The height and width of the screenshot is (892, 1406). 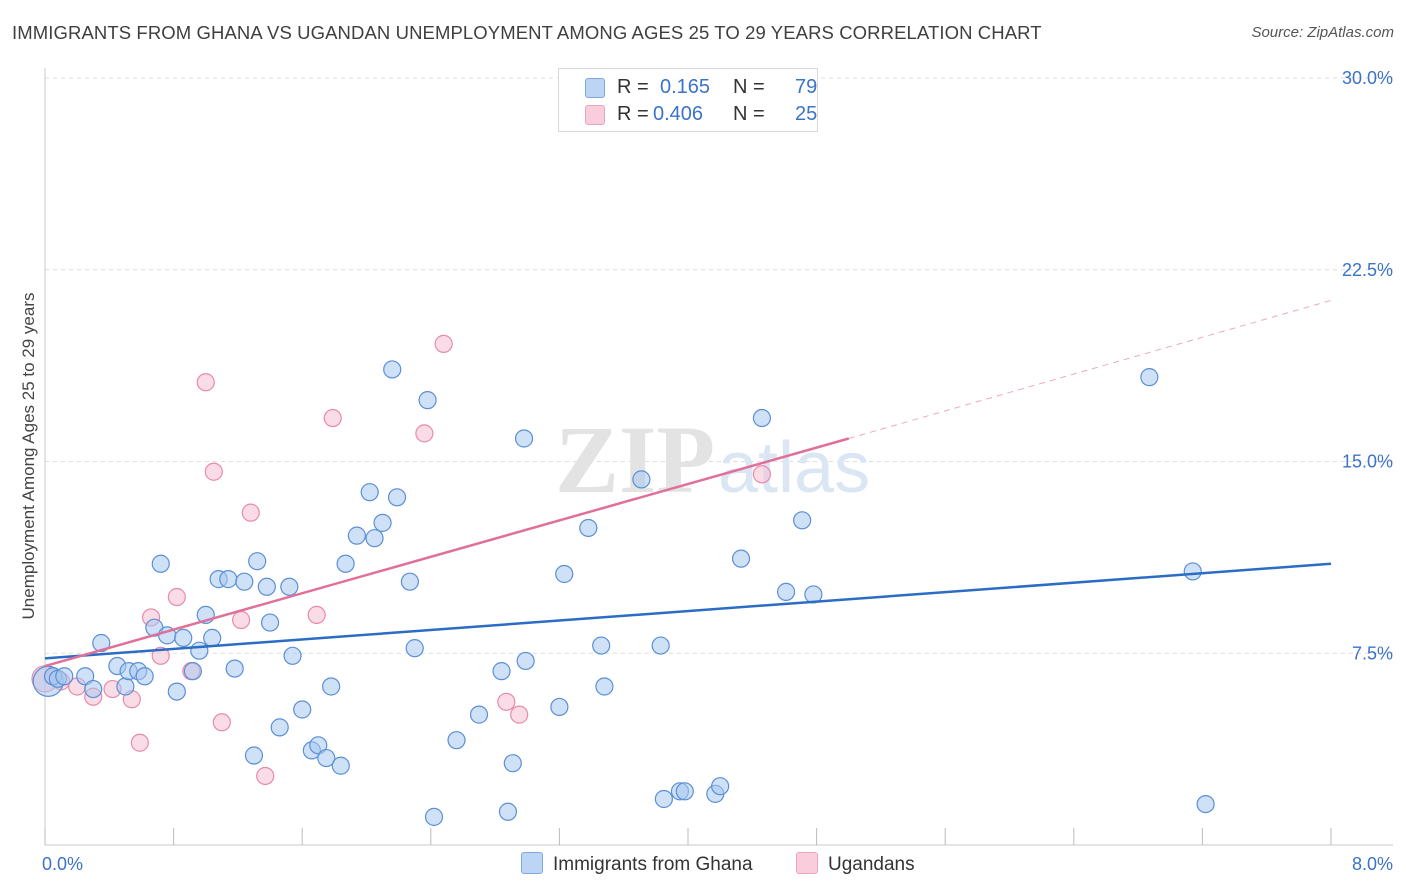 I want to click on ugandans-trend-line, so click(x=447, y=552).